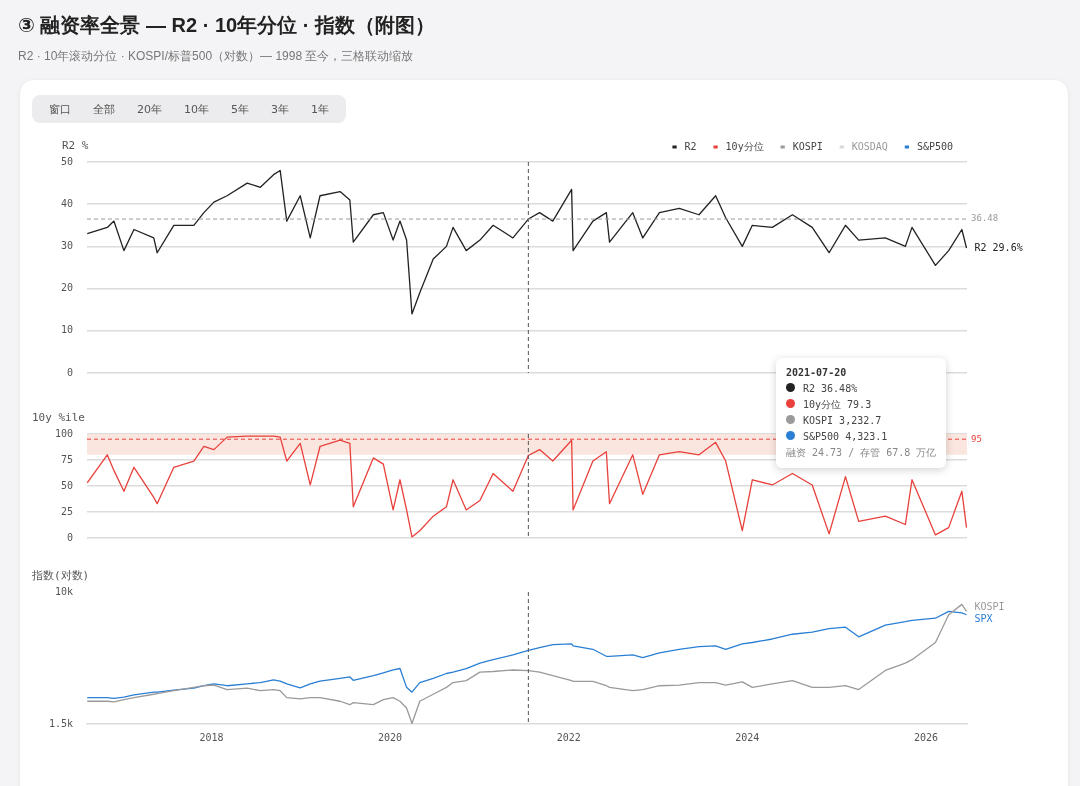 This screenshot has height=786, width=1080. What do you see at coordinates (240, 109) in the screenshot?
I see `text: 5年` at bounding box center [240, 109].